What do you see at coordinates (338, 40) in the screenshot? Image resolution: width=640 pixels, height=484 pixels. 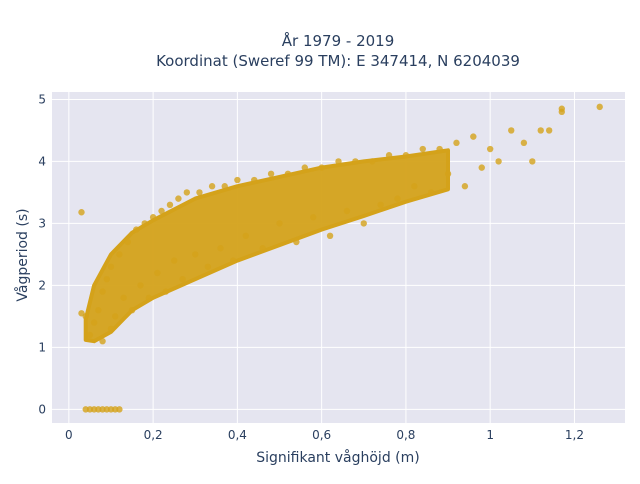 I see `chart-title-line1: År 1979 - 2019` at bounding box center [338, 40].